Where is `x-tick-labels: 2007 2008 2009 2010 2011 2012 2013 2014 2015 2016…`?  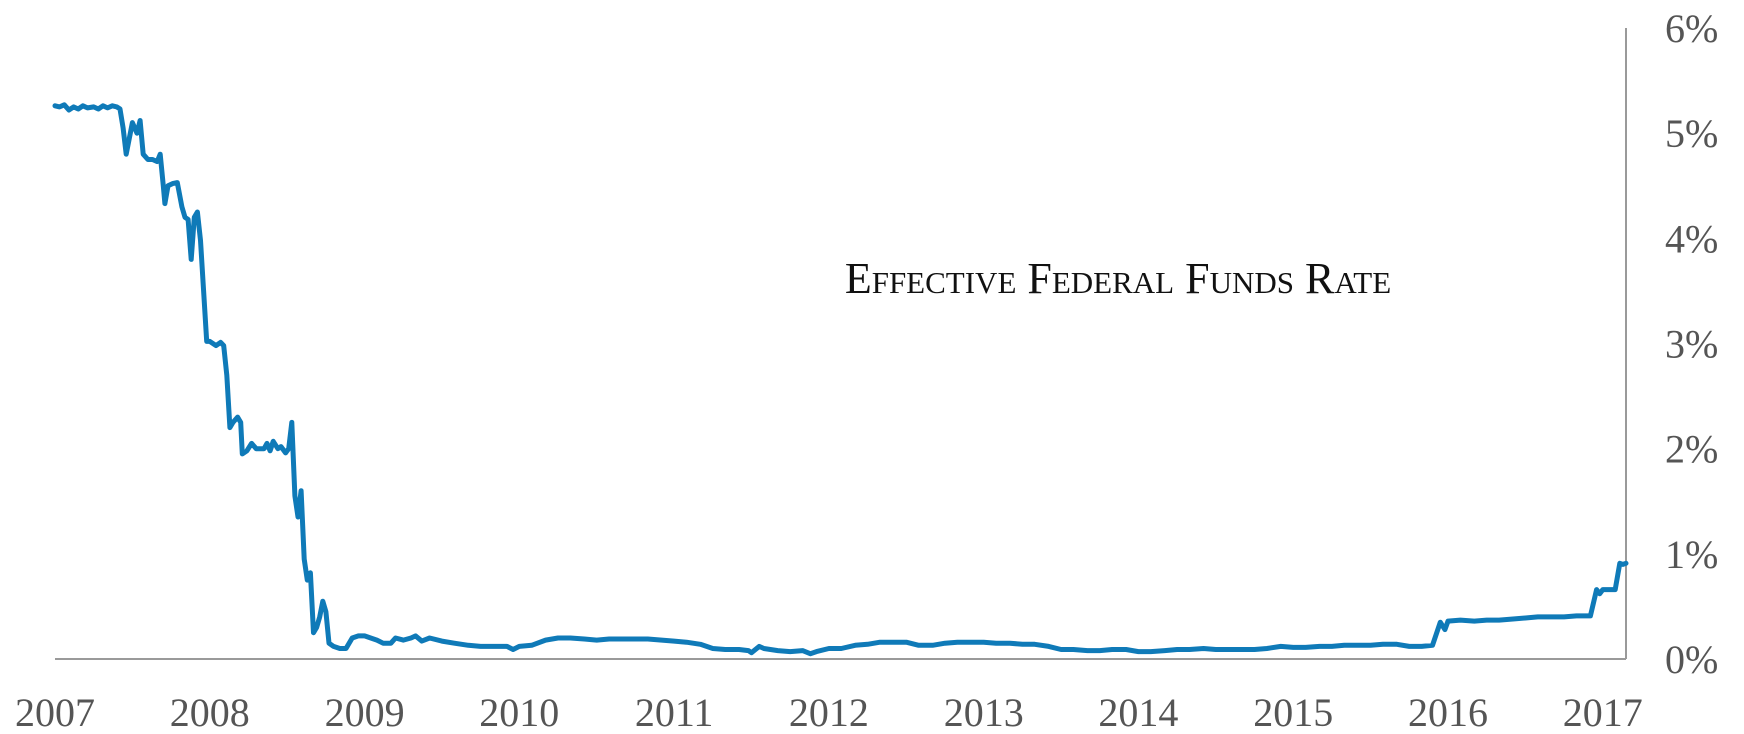 x-tick-labels: 2007 2008 2009 2010 2011 2012 2013 2014 2015 2016… is located at coordinates (829, 712).